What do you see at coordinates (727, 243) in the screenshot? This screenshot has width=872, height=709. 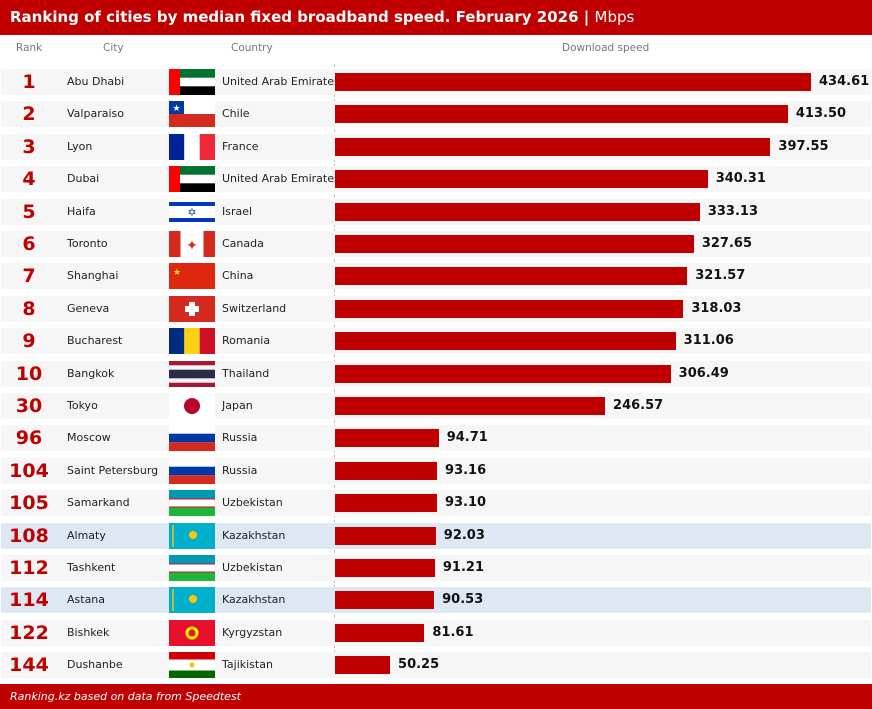 I see `speed-value-label: 327.65` at bounding box center [727, 243].